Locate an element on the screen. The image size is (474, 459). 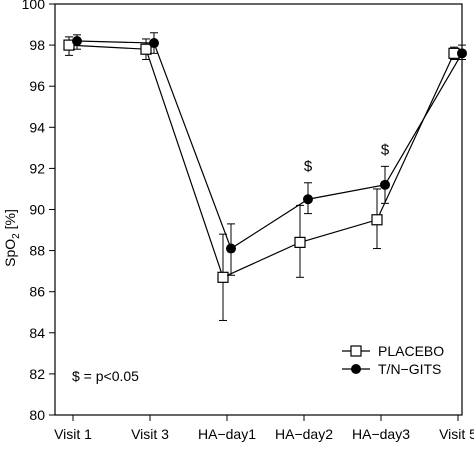
legend-label: PLACEBO is located at coordinates (411, 351).